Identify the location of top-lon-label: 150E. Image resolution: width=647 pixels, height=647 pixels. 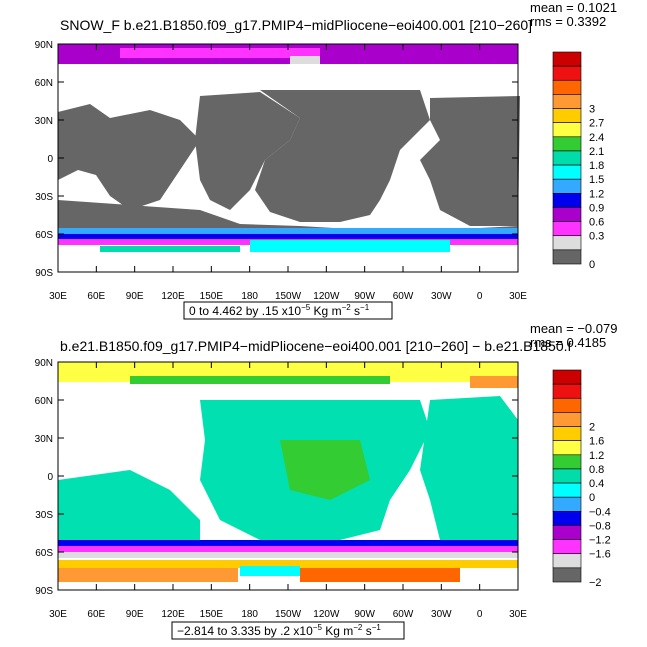
(212, 296).